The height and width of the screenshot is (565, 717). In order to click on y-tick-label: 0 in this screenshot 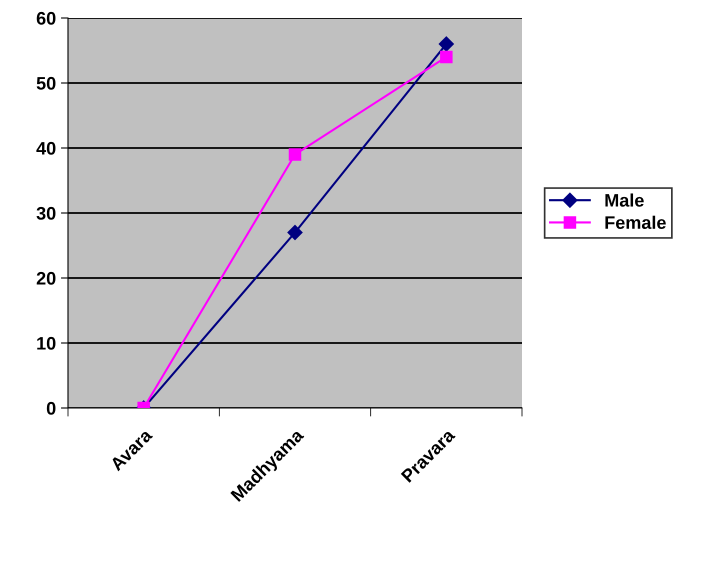, I will do `click(51, 408)`.